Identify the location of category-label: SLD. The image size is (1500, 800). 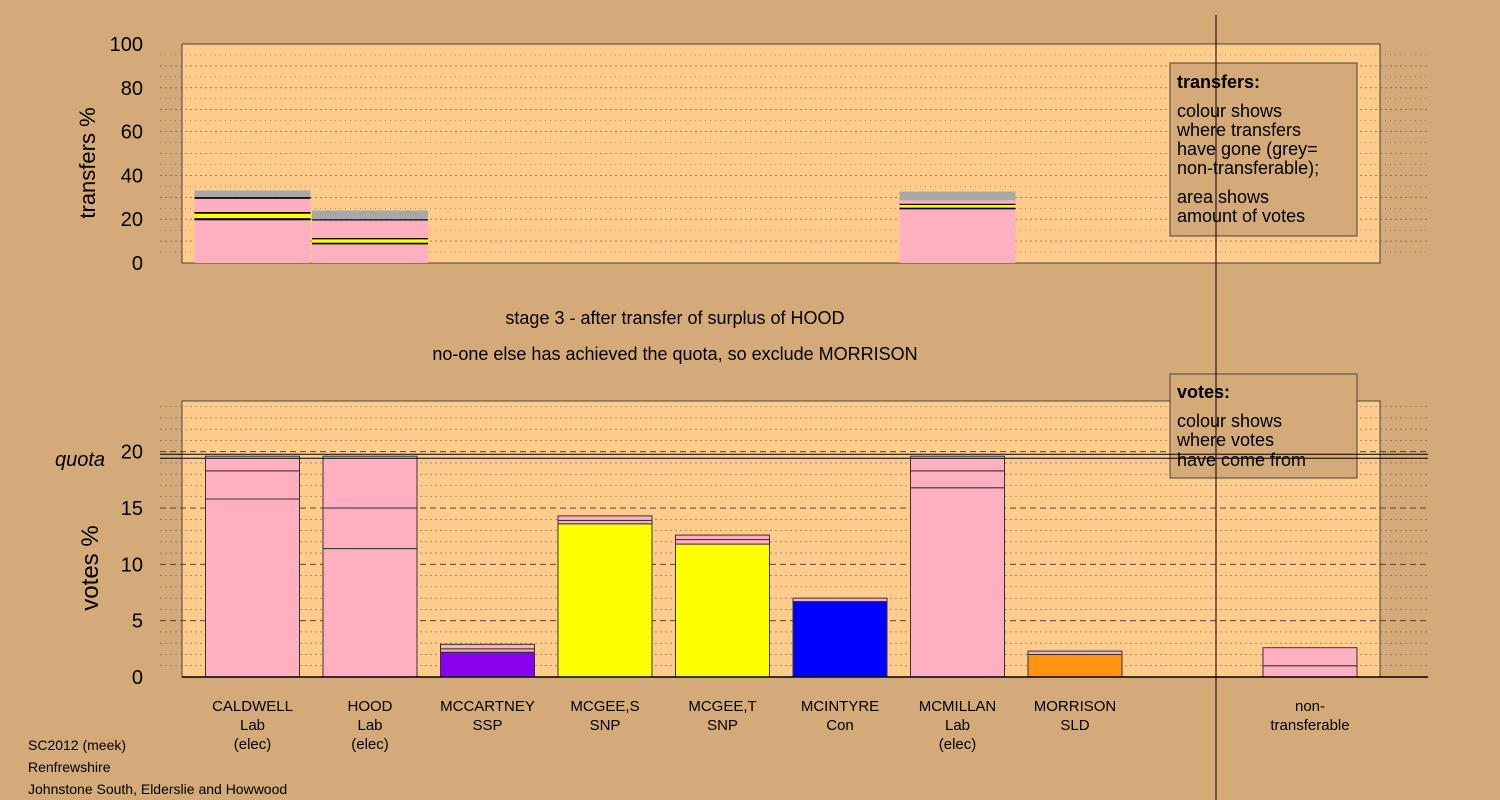
(1074, 725).